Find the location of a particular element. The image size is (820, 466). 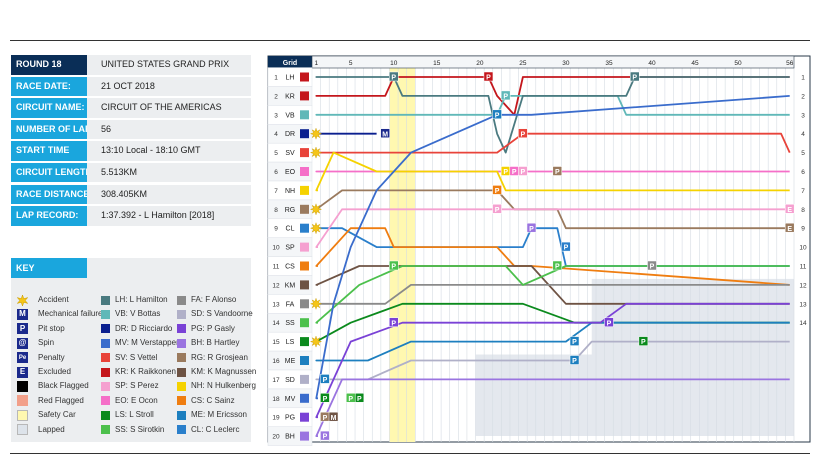

key-event-label: Black Flagged is located at coordinates (63, 386).